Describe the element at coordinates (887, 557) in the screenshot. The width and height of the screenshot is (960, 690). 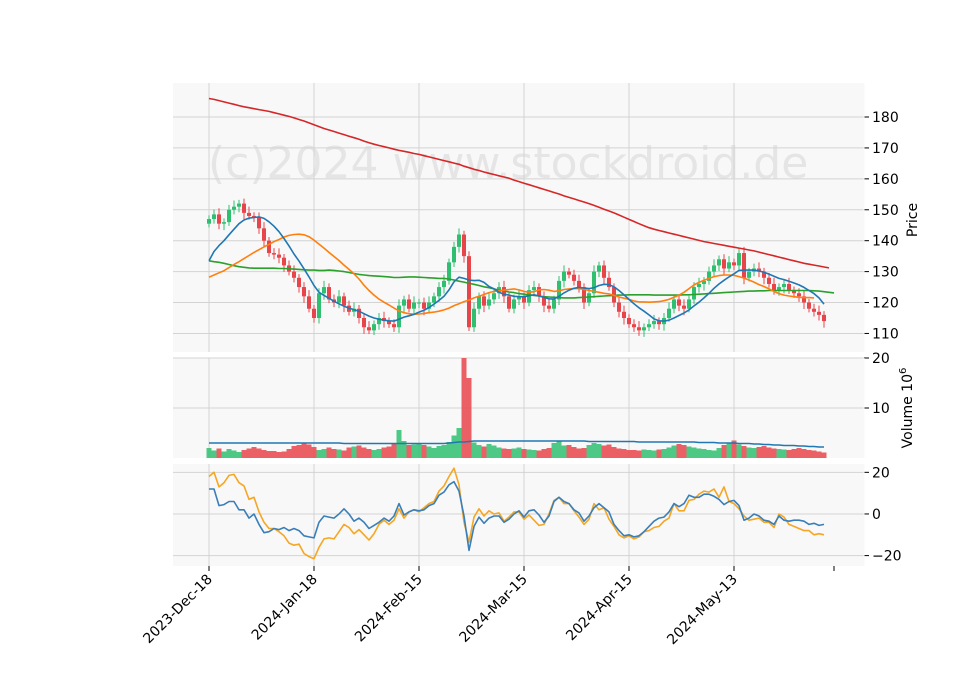
I see `oscillator-y-tick-label: −20` at that location.